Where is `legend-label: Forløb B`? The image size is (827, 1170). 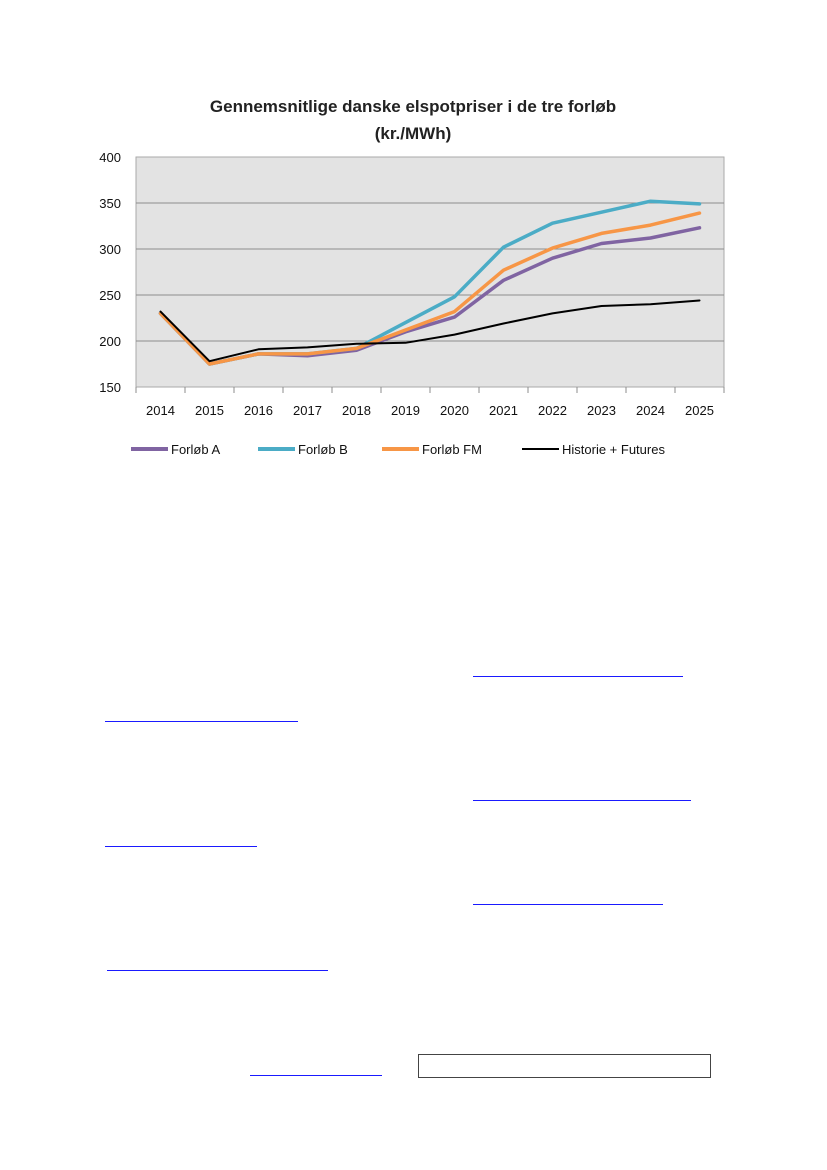 legend-label: Forløb B is located at coordinates (323, 449).